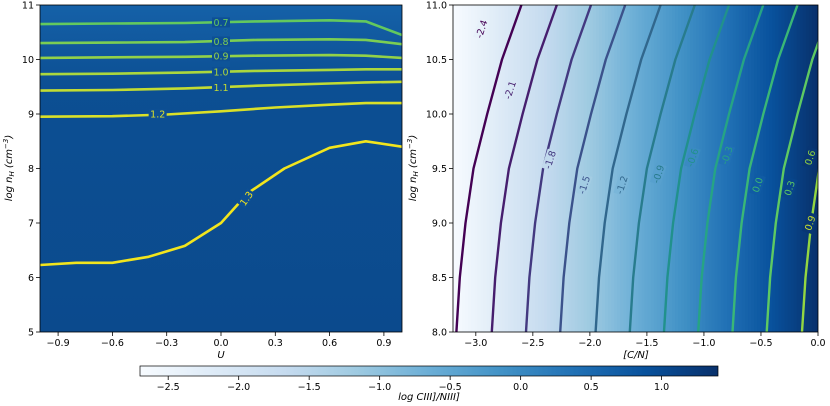 The image size is (830, 406). Describe the element at coordinates (112, 343) in the screenshot. I see `x-tick-label: −0.6` at that location.